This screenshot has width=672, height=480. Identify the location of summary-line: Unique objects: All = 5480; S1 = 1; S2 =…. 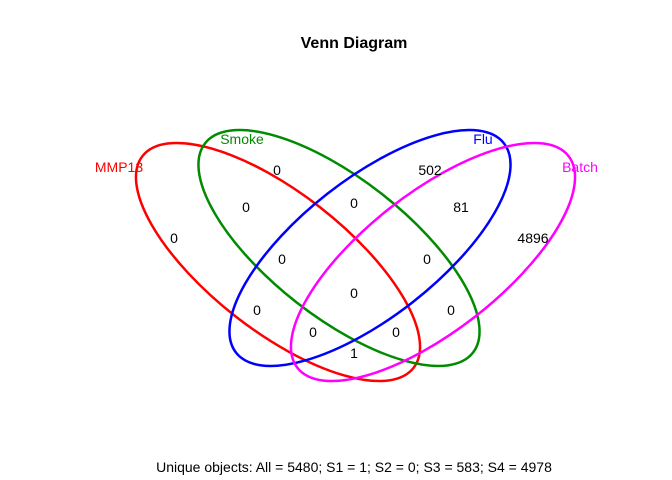
(354, 467).